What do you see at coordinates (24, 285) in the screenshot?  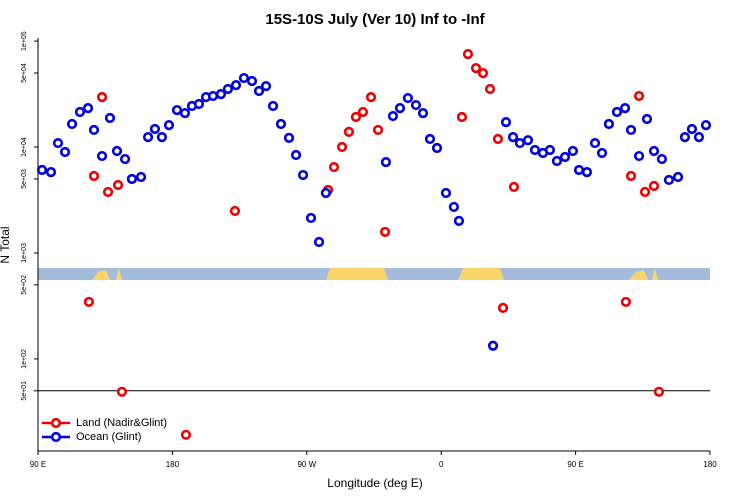 I see `y-tick-label: 5e+02` at bounding box center [24, 285].